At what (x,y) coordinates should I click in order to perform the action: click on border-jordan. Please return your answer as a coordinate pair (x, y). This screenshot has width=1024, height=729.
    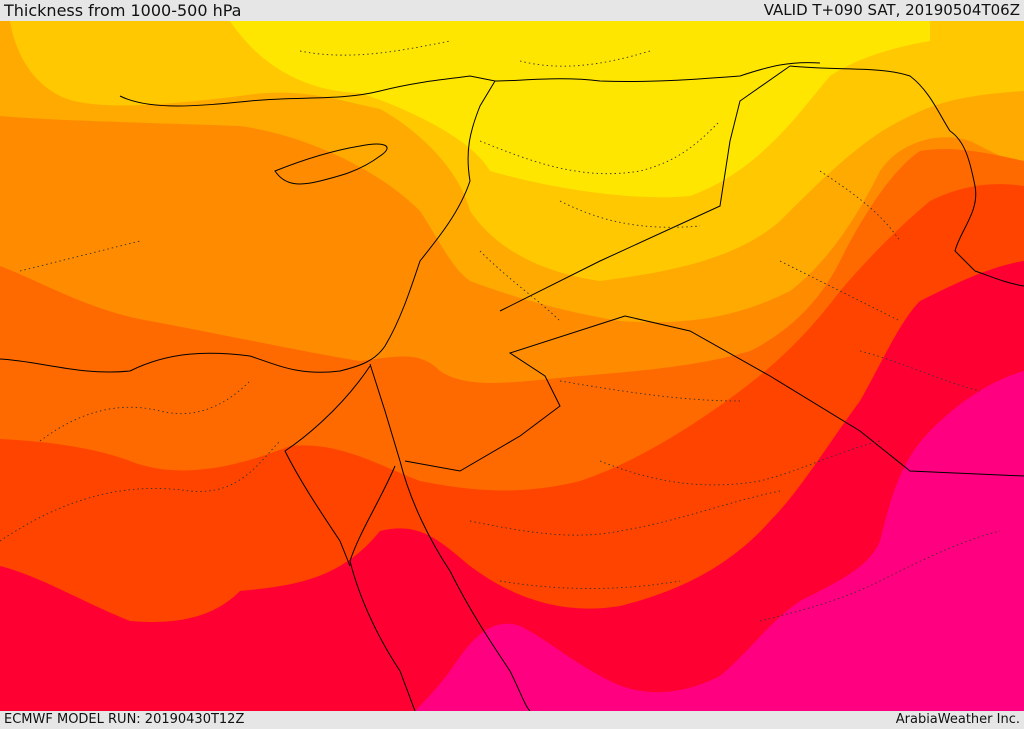
    Looking at the image, I should click on (515, 393).